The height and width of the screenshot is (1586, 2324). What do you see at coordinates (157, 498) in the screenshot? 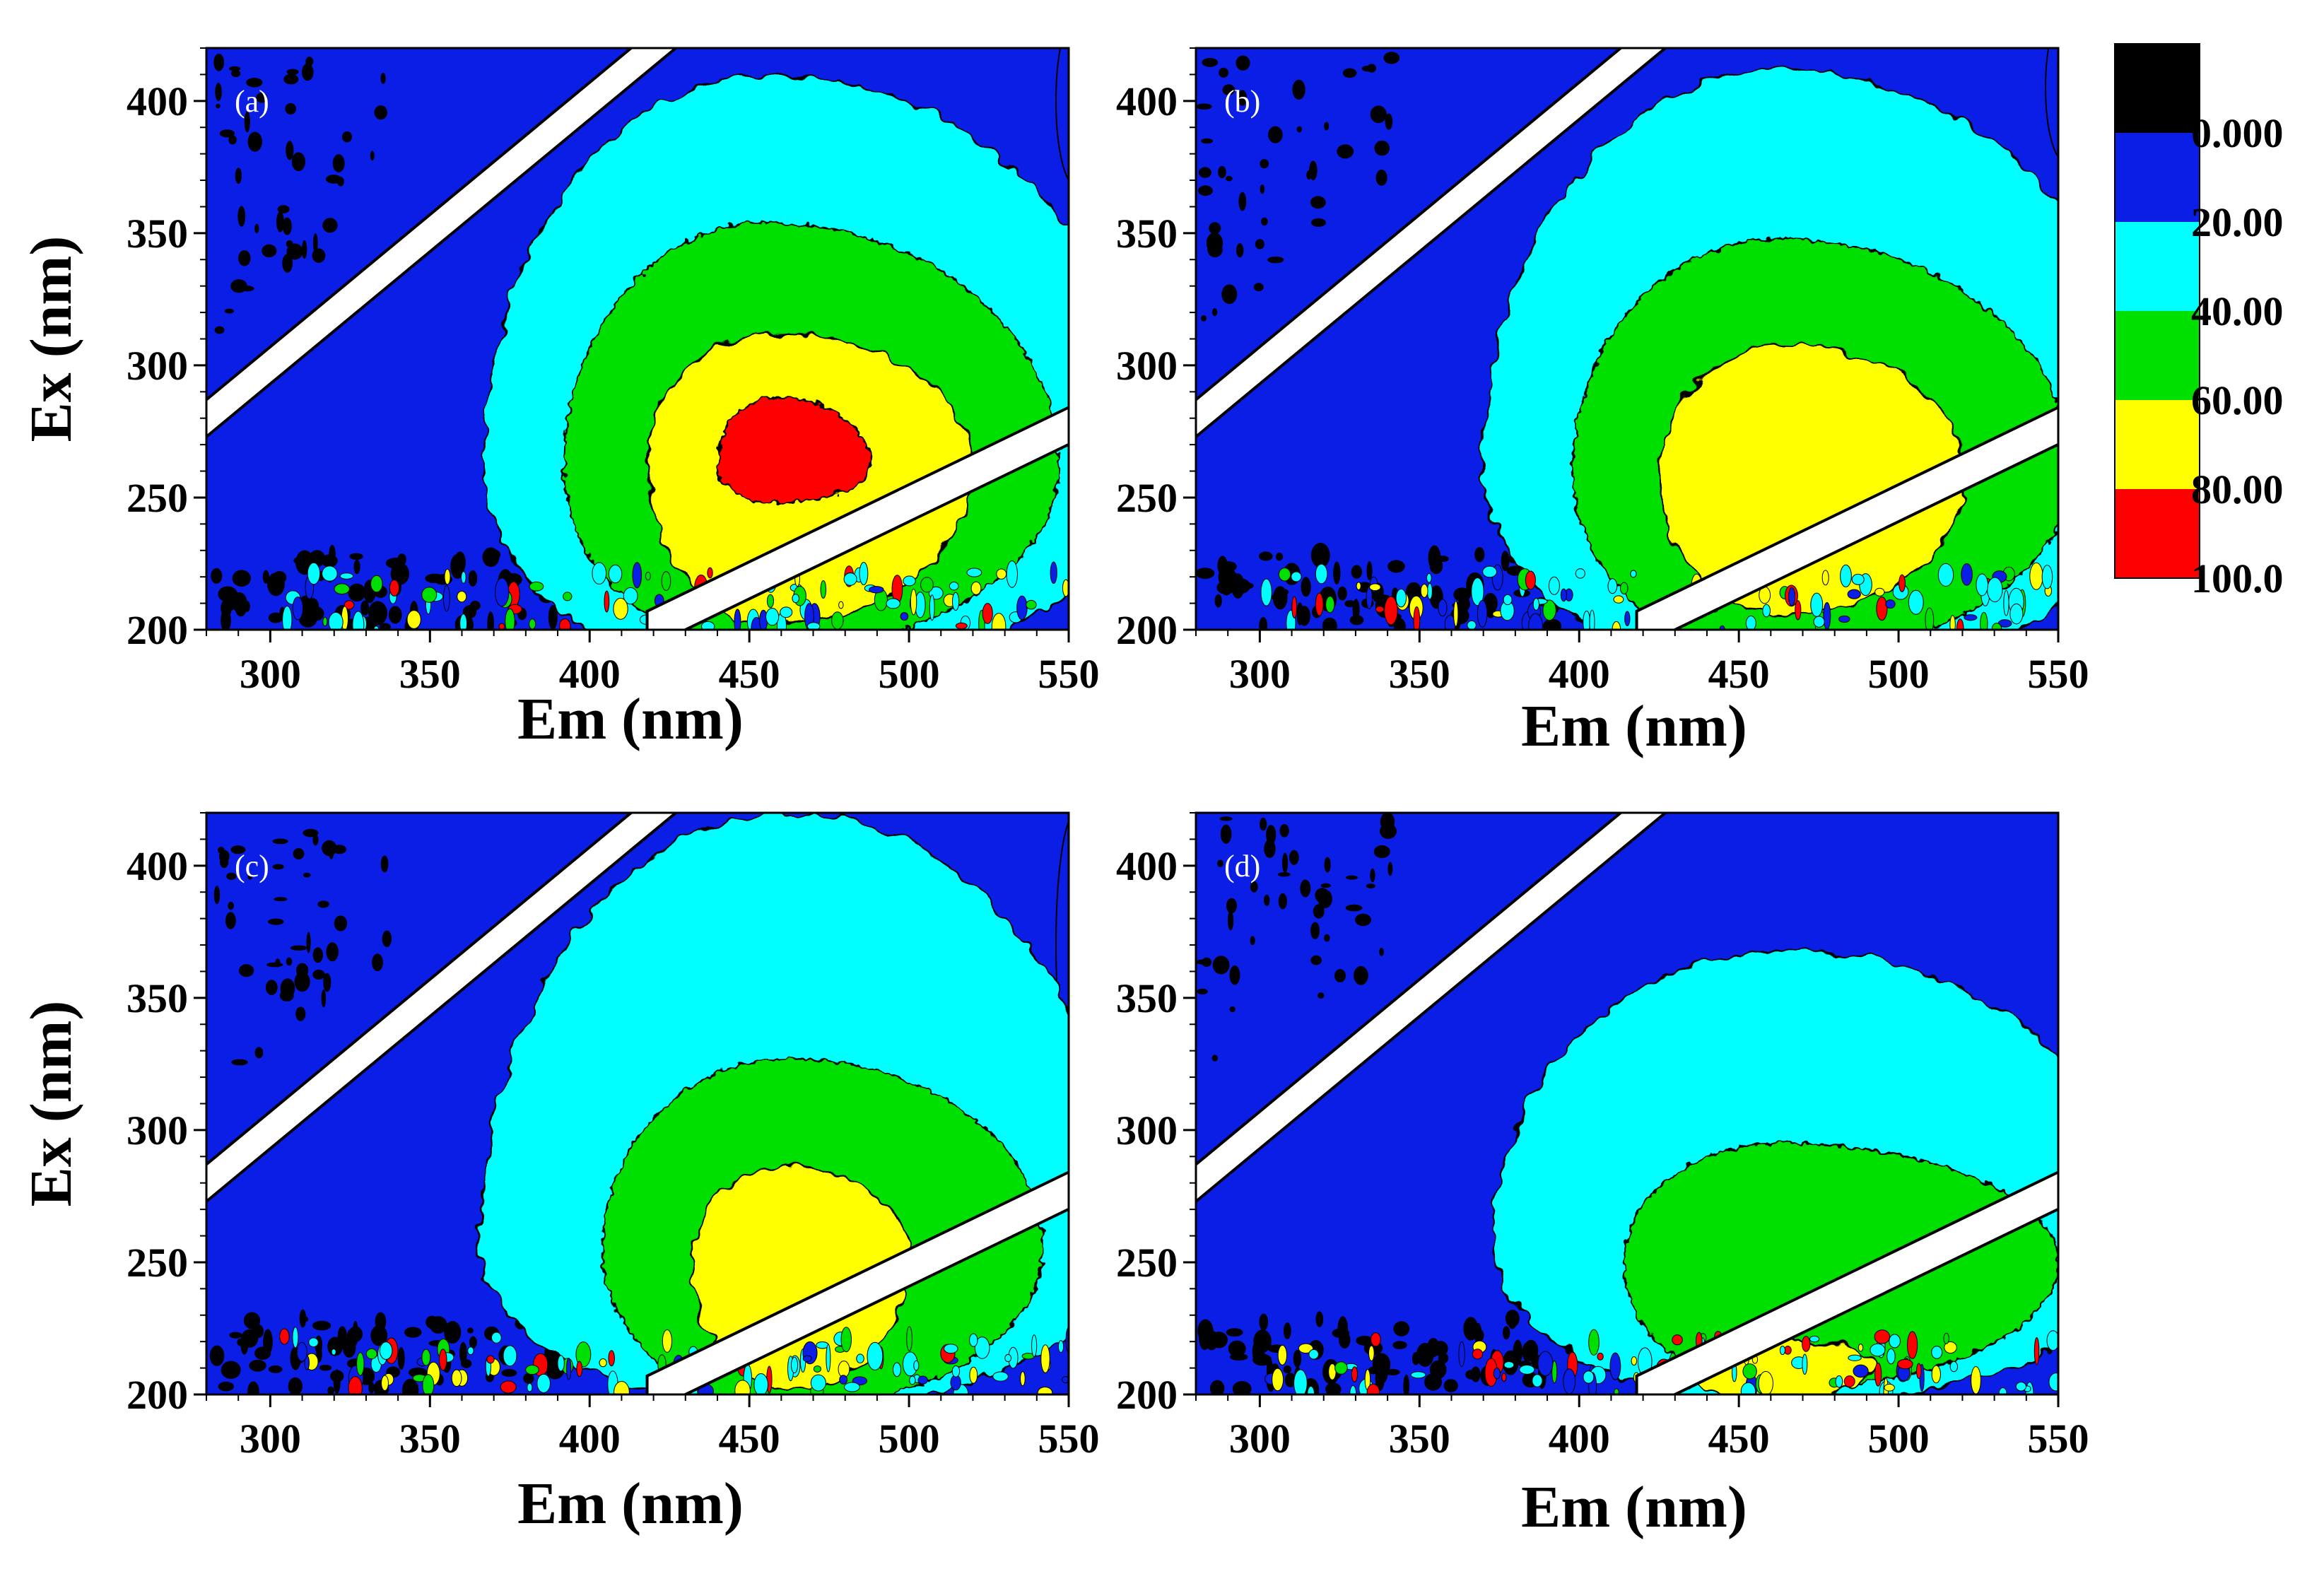
I see `y-tick-label: 250` at bounding box center [157, 498].